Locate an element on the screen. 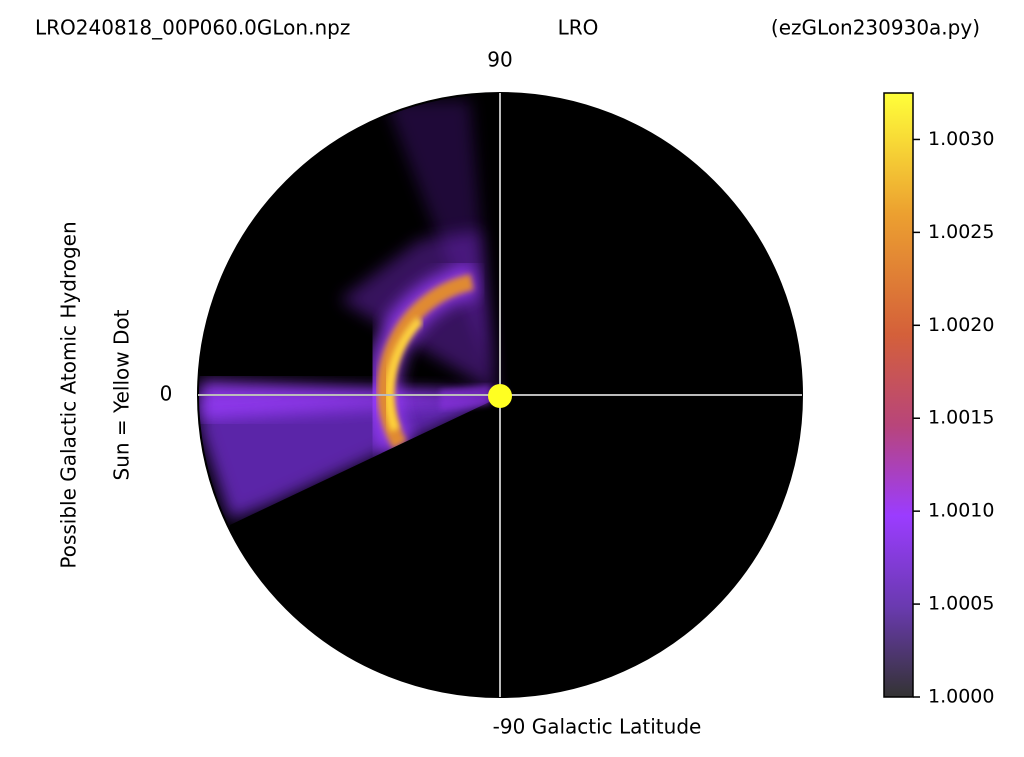  sun-dot is located at coordinates (500, 396).